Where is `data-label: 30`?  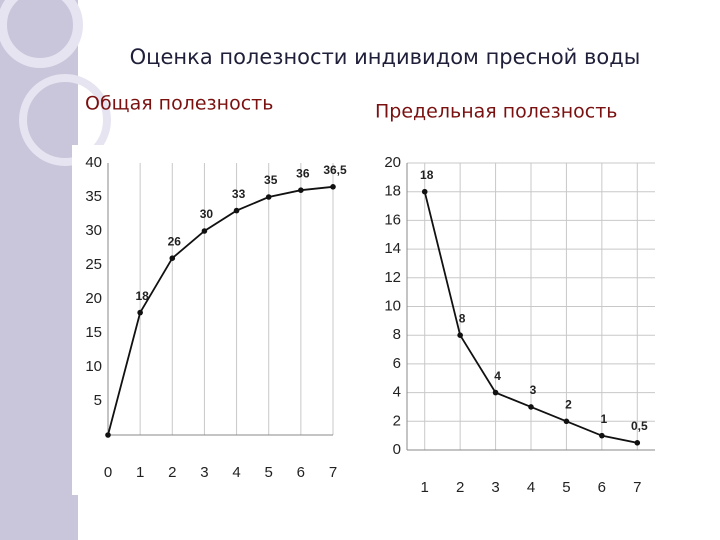 data-label: 30 is located at coordinates (207, 214).